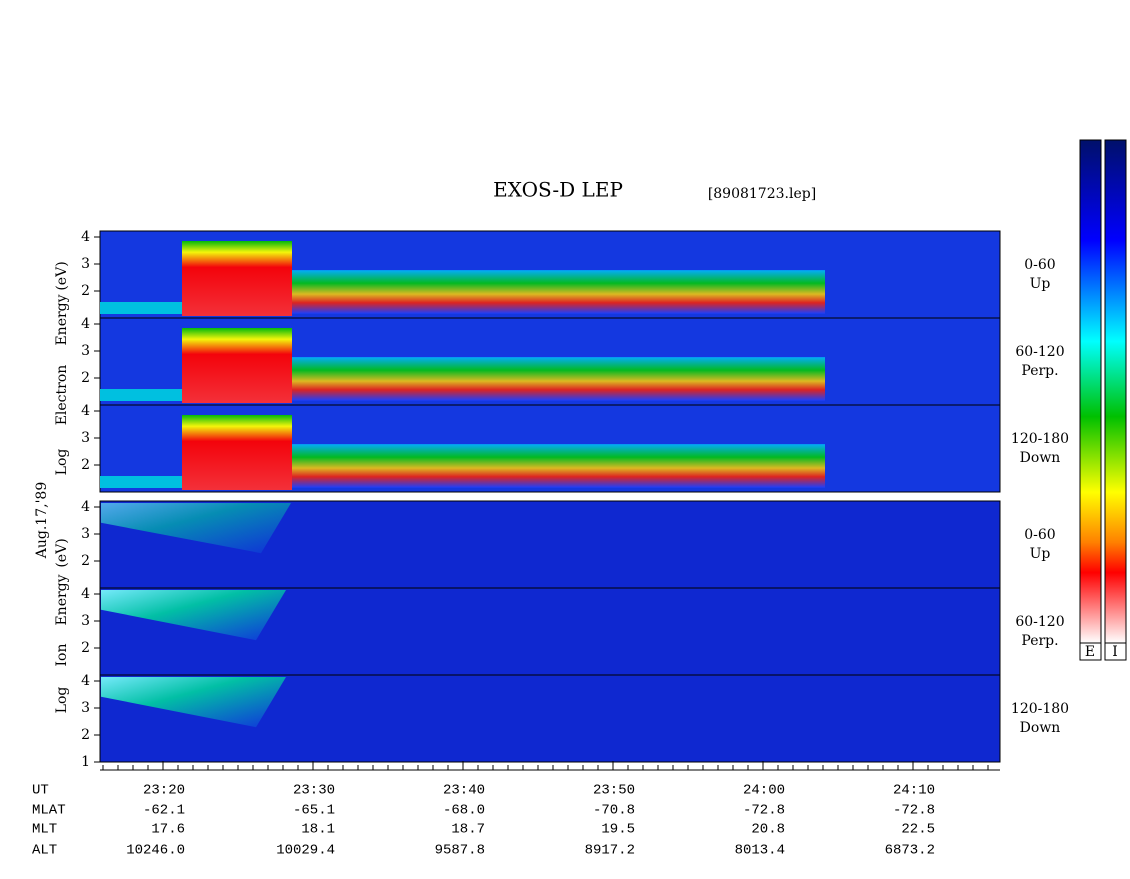 The width and height of the screenshot is (1130, 879). What do you see at coordinates (768, 830) in the screenshot?
I see `ephemeris-value: 20.8` at bounding box center [768, 830].